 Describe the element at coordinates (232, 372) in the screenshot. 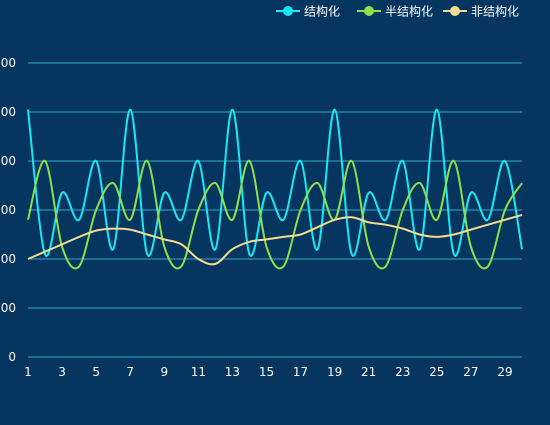

I see `x-tick-label: 13` at that location.